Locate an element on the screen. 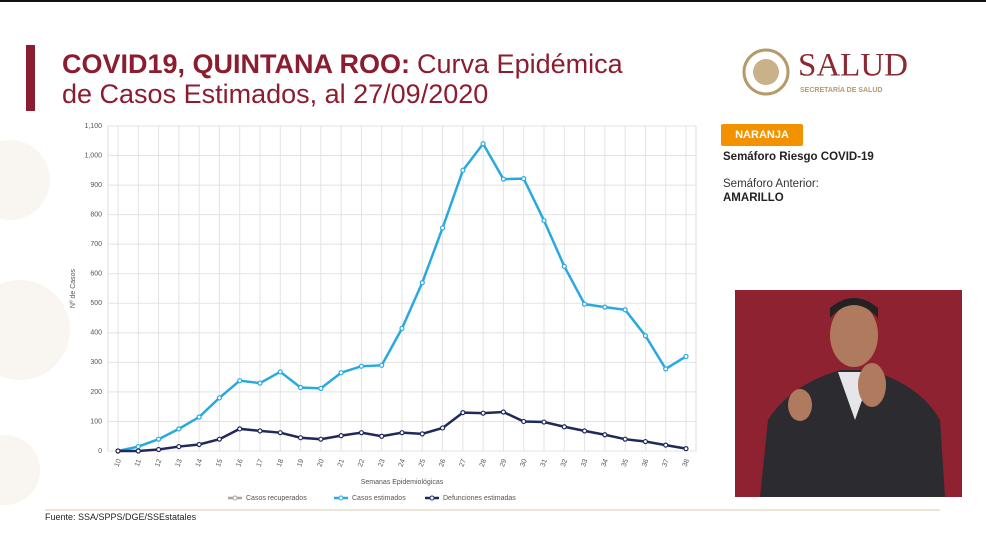 The width and height of the screenshot is (986, 552). top-border is located at coordinates (493, 1).